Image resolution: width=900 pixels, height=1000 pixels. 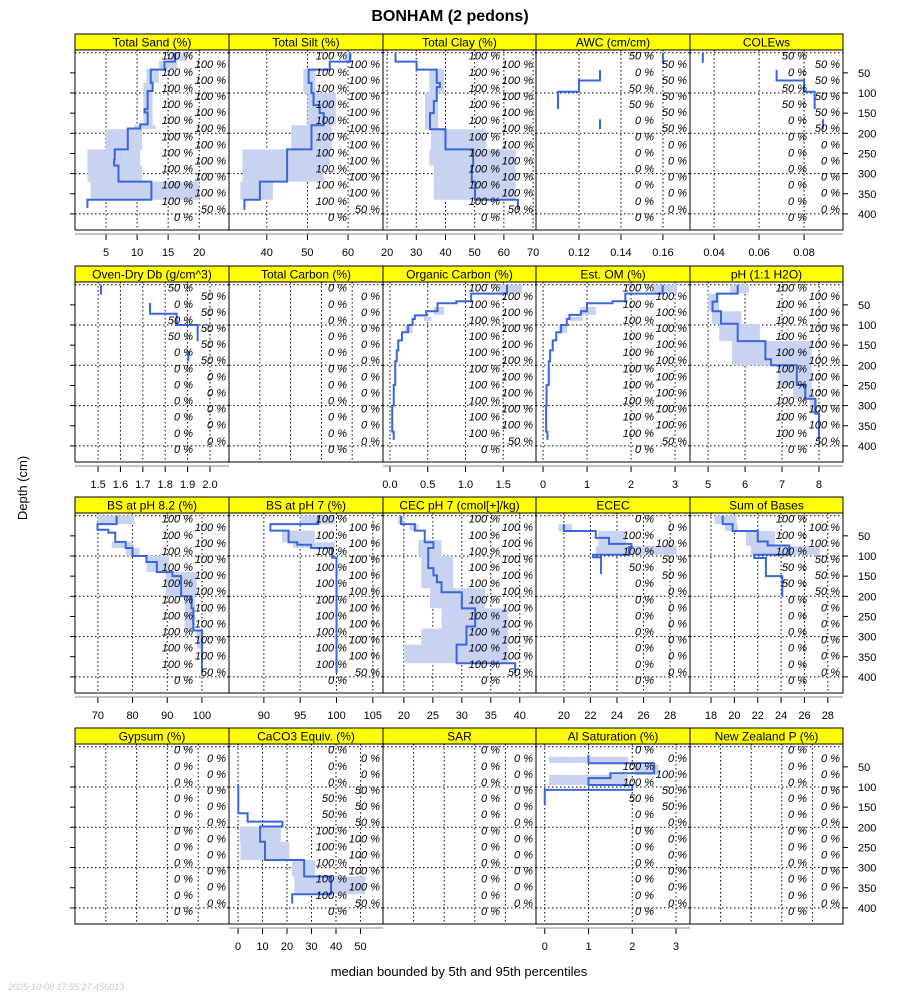 I want to click on x-tick-label: 30, so click(x=462, y=716).